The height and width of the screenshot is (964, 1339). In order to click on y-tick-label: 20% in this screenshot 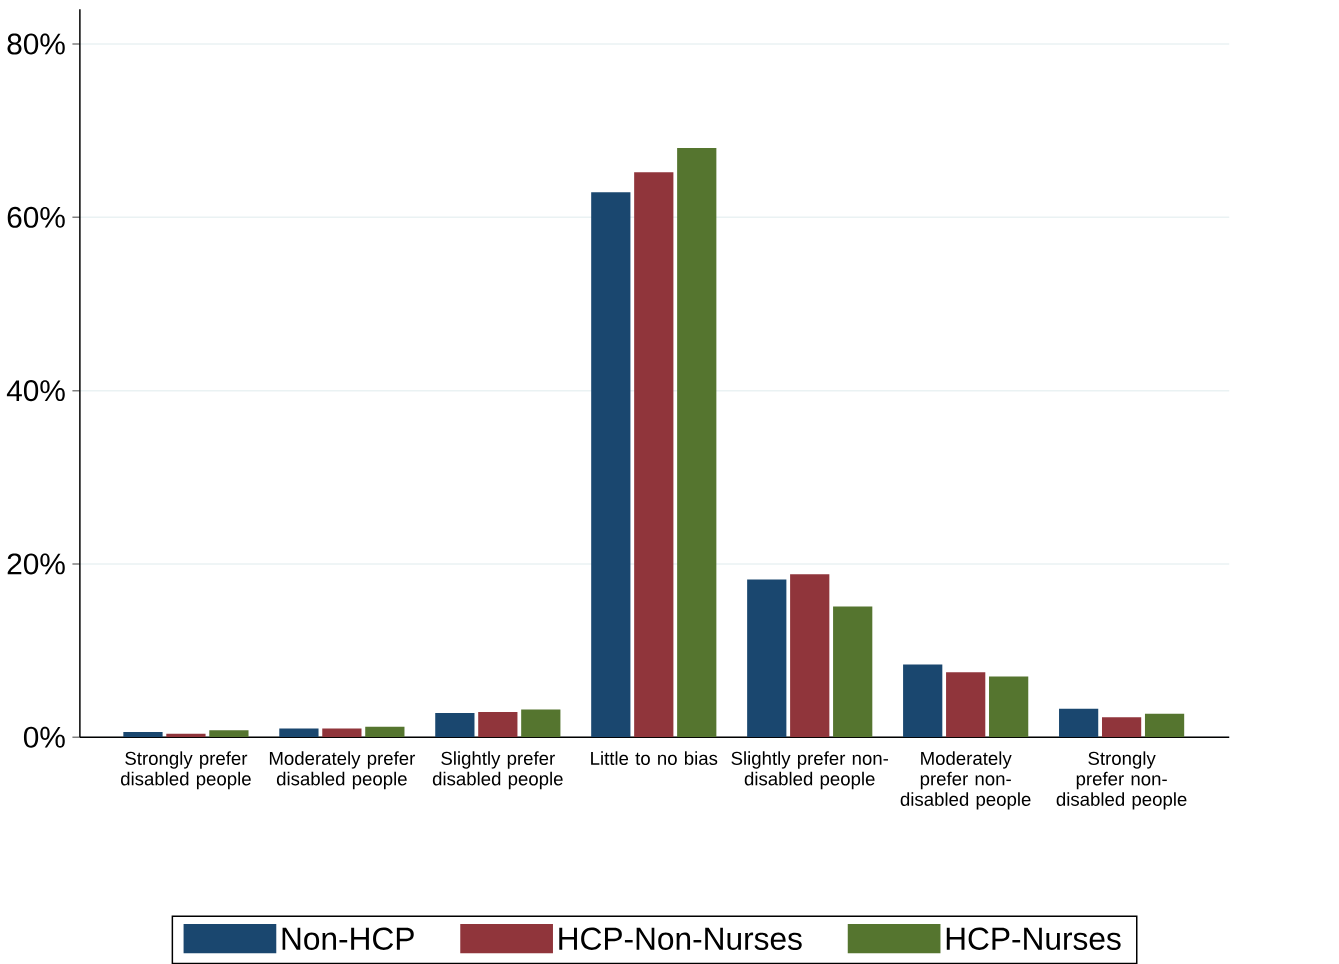, I will do `click(36, 564)`.